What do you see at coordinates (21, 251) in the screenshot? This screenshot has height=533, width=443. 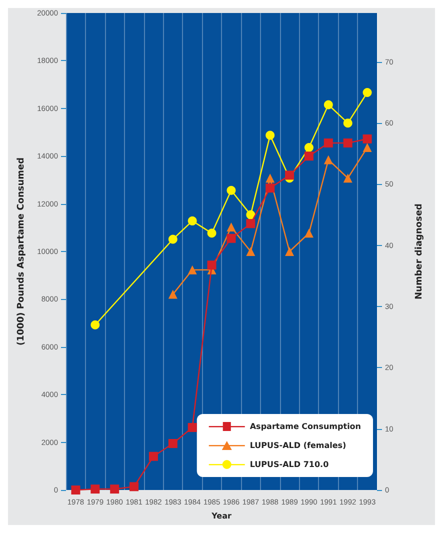 I see `y-axis-title: (1000) Pounds Aspartame Consumed` at bounding box center [21, 251].